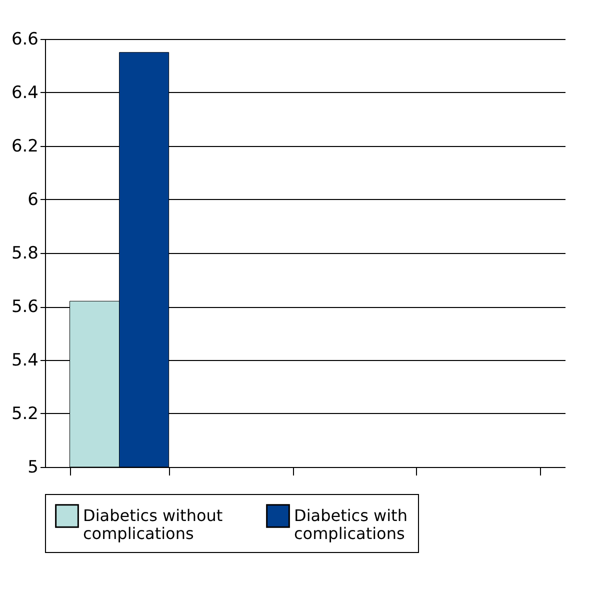 Image resolution: width=616 pixels, height=595 pixels. Describe the element at coordinates (24, 254) in the screenshot. I see `y-tick-label: 5.8` at that location.